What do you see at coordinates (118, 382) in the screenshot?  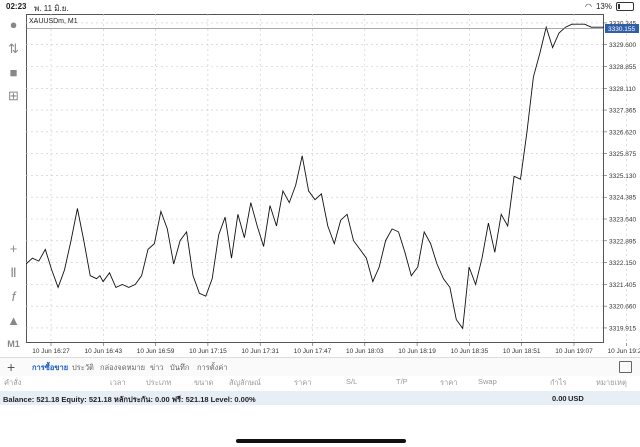 I see `col-time: เวลา` at bounding box center [118, 382].